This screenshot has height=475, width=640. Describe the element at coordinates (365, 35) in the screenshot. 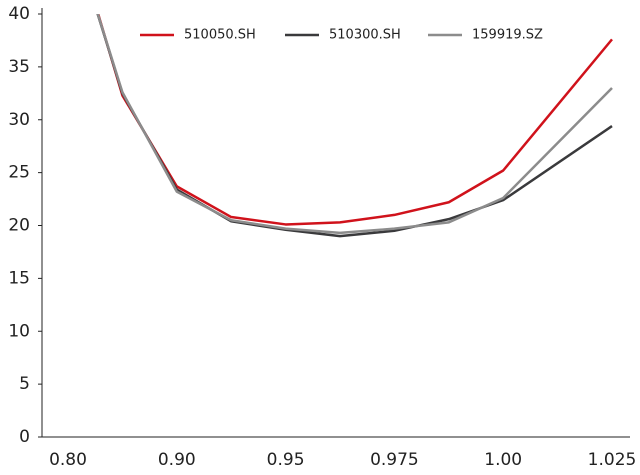

I see `legend-label: 510300.SH` at that location.